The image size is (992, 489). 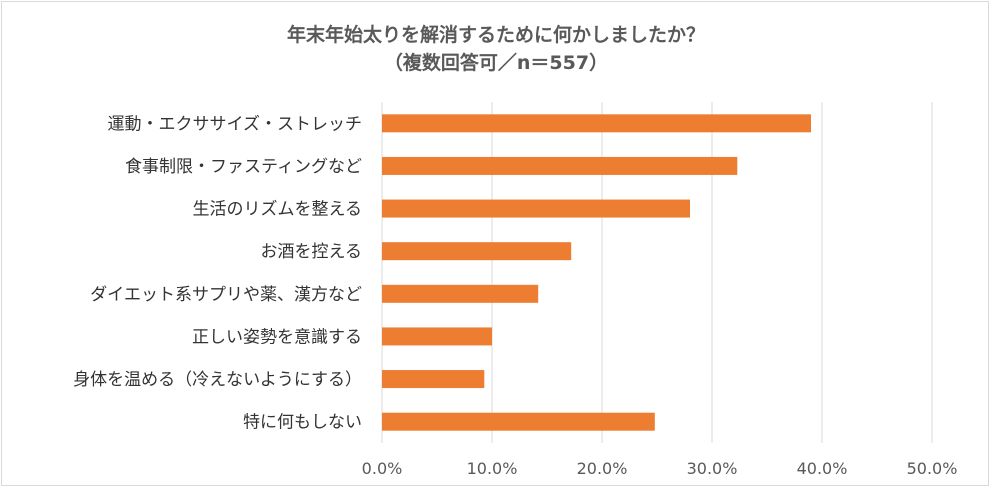 What do you see at coordinates (217, 380) in the screenshot?
I see `category-label: 身体を温める（冷えないようにする）` at bounding box center [217, 380].